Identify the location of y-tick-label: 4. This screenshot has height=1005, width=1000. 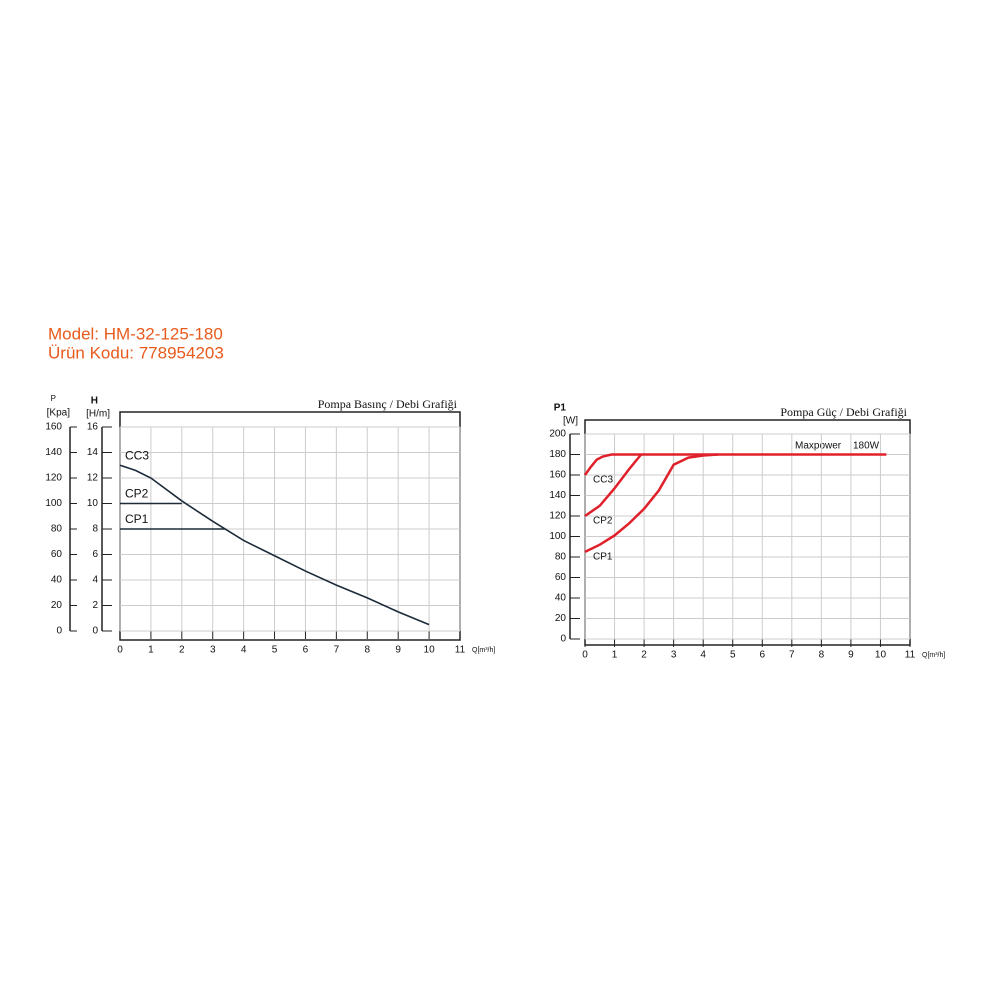
(95, 580).